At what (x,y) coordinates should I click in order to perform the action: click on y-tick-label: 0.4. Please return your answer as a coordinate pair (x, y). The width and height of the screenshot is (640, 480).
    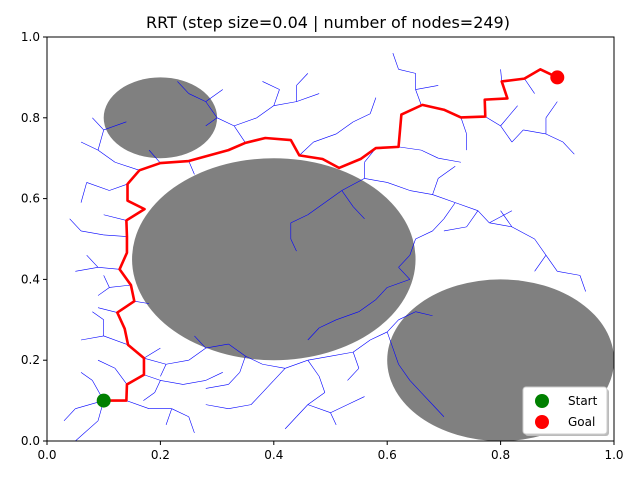
    Looking at the image, I should click on (30, 279).